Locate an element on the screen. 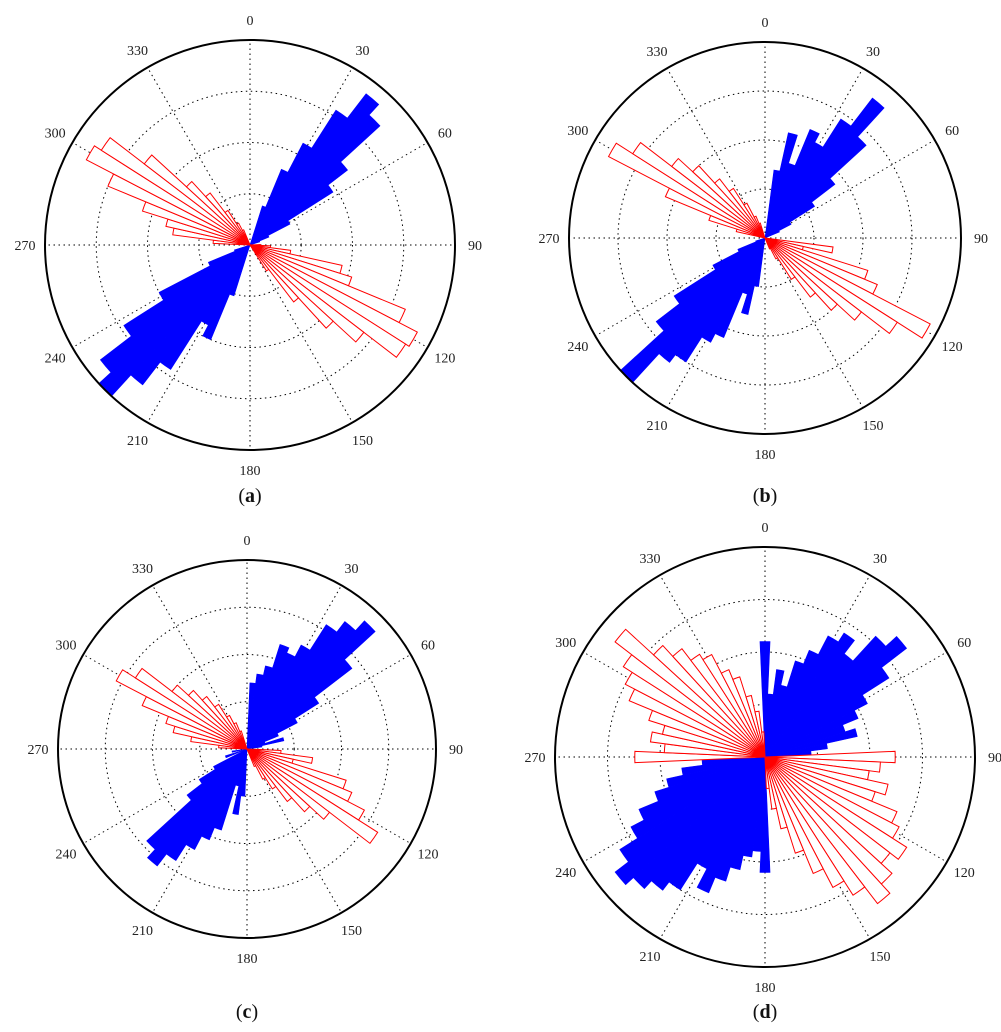 The height and width of the screenshot is (1032, 1001). angle-tick-label: 180 is located at coordinates (250, 471).